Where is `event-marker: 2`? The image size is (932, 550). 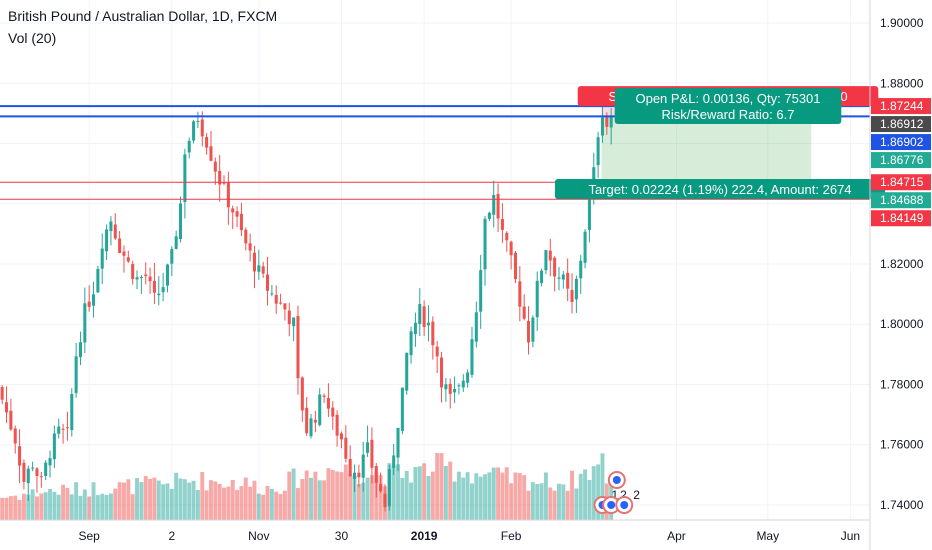
event-marker: 2 is located at coordinates (627, 501).